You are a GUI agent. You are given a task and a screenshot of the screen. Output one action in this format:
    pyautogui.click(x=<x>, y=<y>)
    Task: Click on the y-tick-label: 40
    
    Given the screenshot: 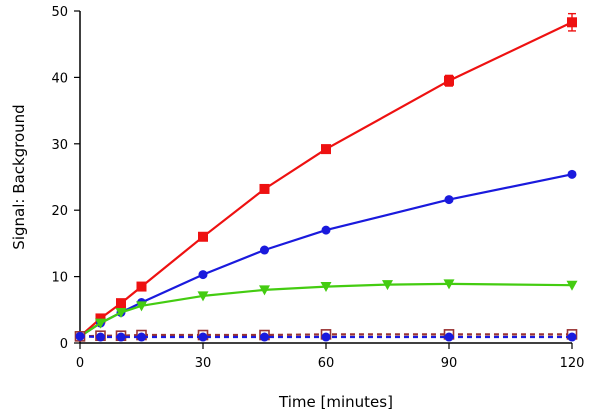 What is the action you would take?
    pyautogui.click(x=59, y=78)
    